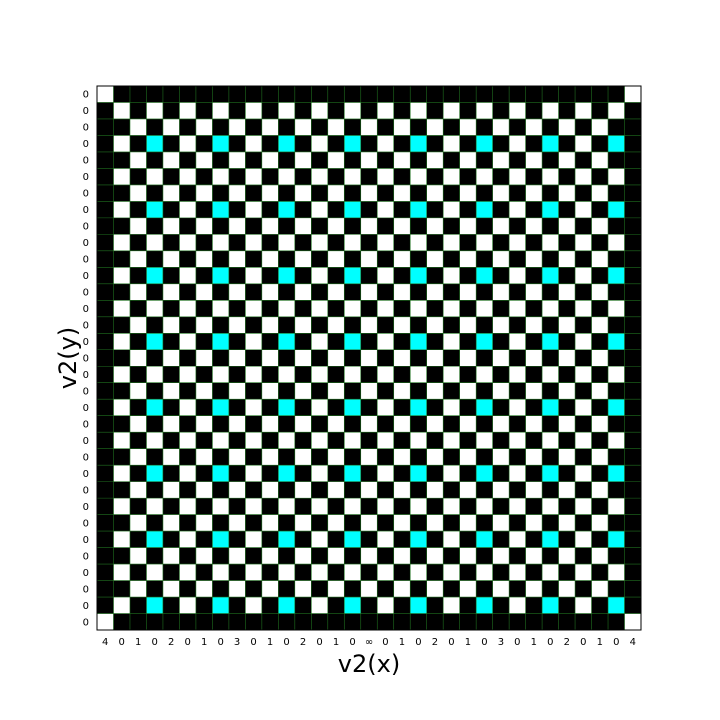 Image resolution: width=720 pixels, height=720 pixels. Describe the element at coordinates (402, 642) in the screenshot. I see `x-tick-label: 1` at that location.